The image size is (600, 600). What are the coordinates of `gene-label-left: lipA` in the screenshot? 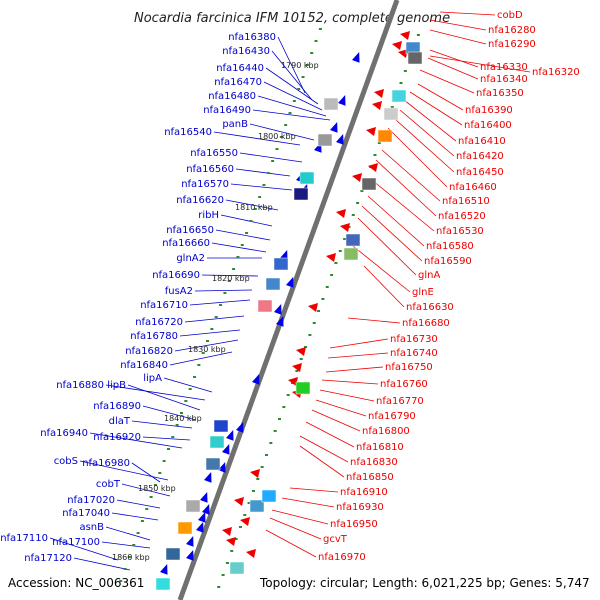 It's located at (152, 378).